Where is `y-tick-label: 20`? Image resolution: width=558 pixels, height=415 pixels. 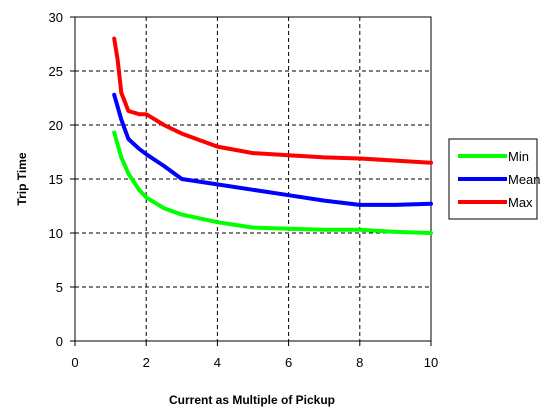 y-tick-label: 20 is located at coordinates (56, 125).